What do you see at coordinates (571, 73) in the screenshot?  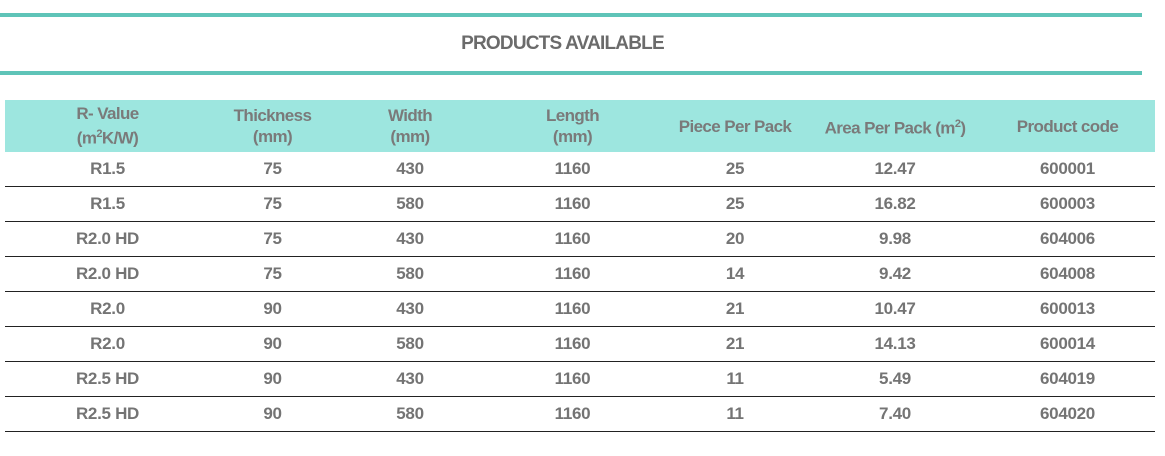 I see `title-divider` at bounding box center [571, 73].